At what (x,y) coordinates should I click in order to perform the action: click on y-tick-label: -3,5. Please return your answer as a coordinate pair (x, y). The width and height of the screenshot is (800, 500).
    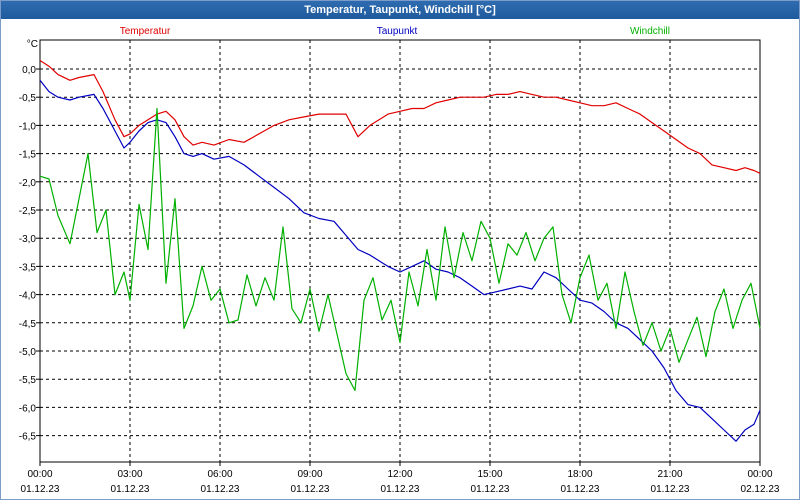
    Looking at the image, I should click on (28, 267).